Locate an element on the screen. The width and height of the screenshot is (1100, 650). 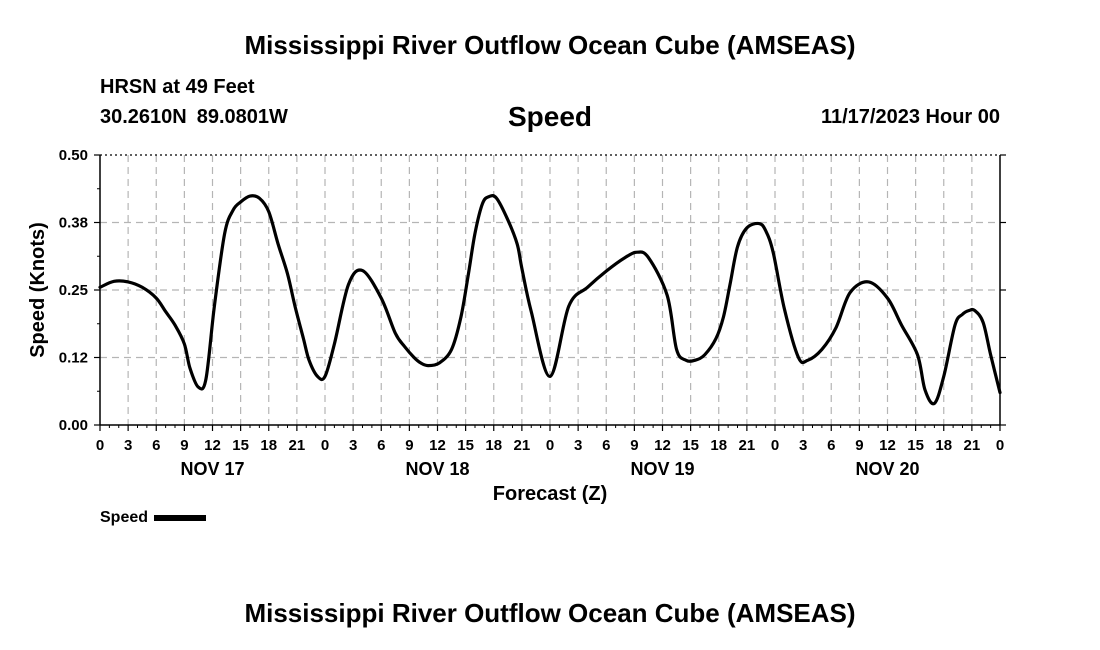
y-tick-label: 0.00 is located at coordinates (73, 425).